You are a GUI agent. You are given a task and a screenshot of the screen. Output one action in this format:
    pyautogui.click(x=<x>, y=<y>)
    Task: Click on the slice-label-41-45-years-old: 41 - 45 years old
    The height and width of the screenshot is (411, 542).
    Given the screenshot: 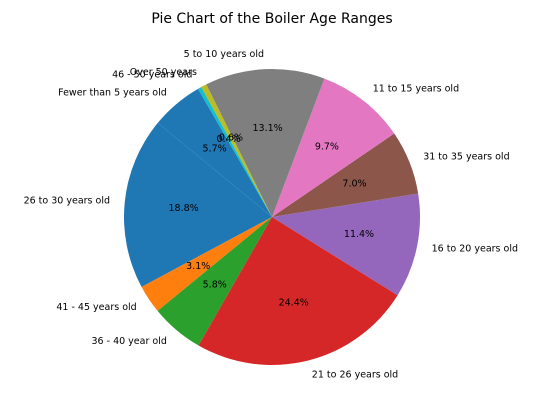 What is the action you would take?
    pyautogui.click(x=96, y=307)
    